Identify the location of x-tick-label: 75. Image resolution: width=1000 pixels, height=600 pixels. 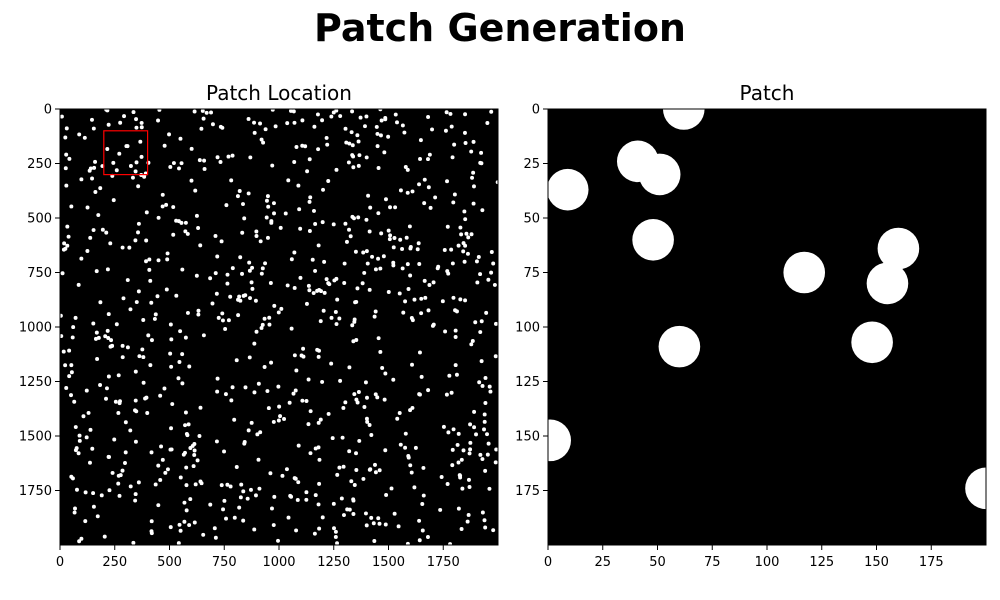
(712, 562).